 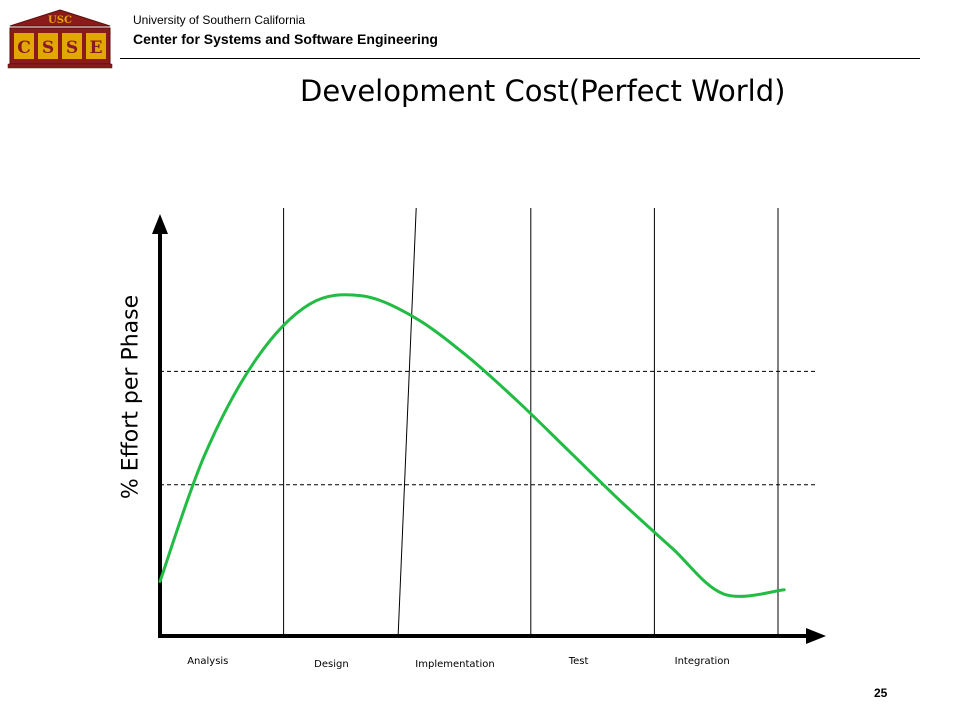 I want to click on slide-title: Development Cost(Perfect World), so click(x=543, y=91).